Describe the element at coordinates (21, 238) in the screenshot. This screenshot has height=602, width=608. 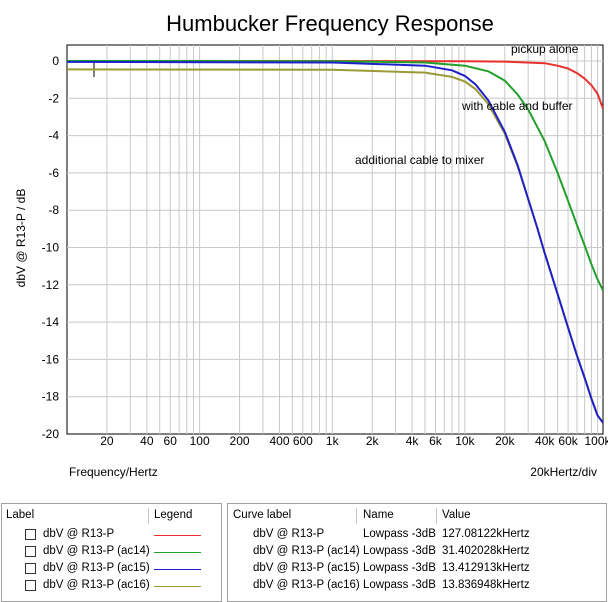
I see `y-axis-label: dbV @ R13-P / dB` at that location.